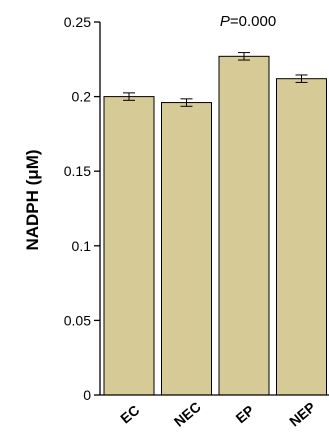 The width and height of the screenshot is (329, 439). I want to click on y-tick-label: 0.15, so click(77, 171).